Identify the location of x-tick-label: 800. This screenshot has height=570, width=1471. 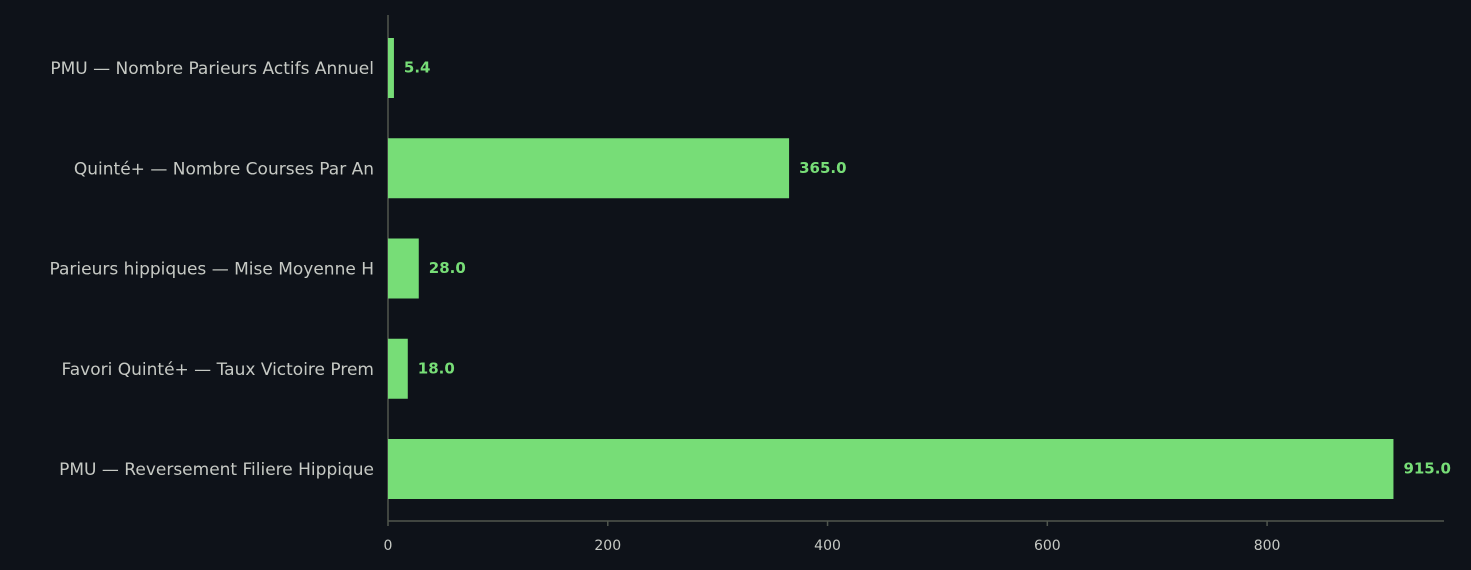
(1267, 546).